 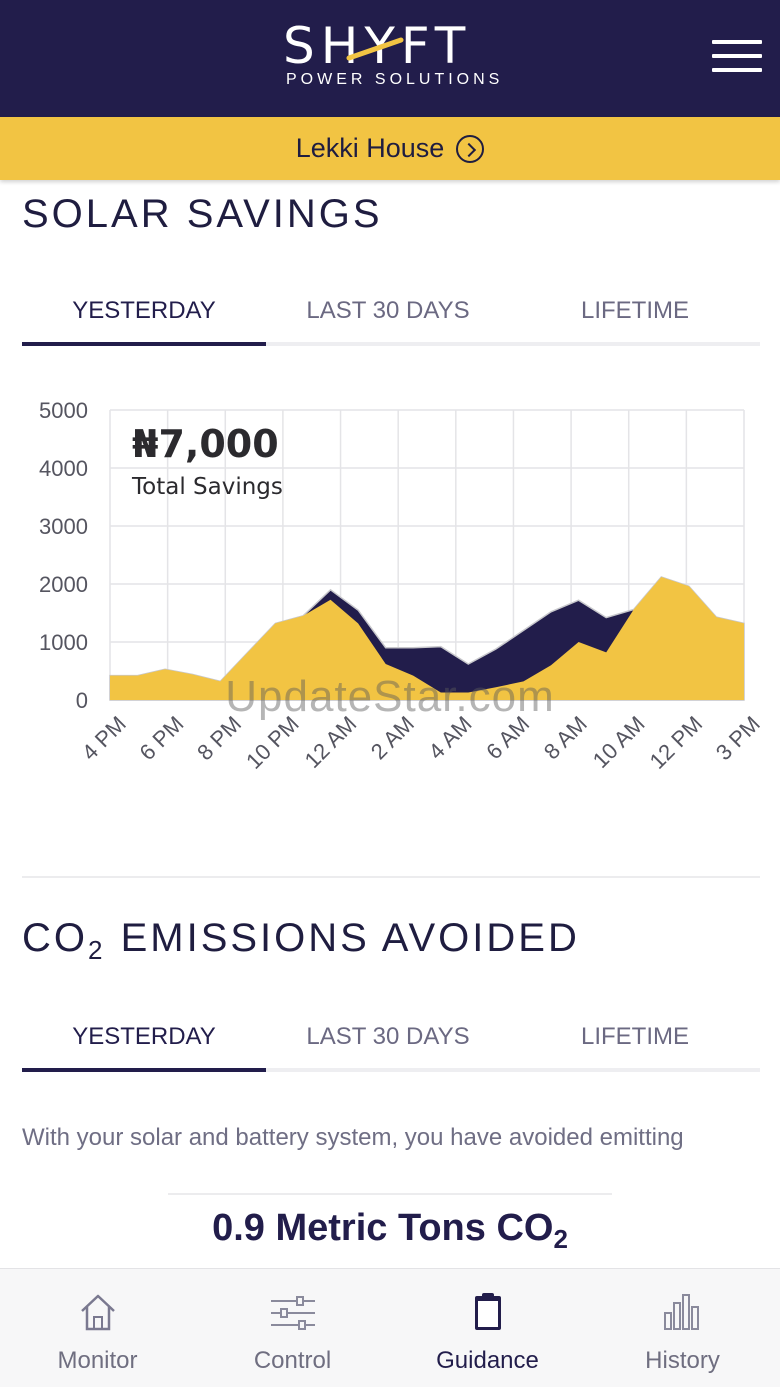 What do you see at coordinates (144, 310) in the screenshot?
I see `tab-yesterday: YESTERDAY` at bounding box center [144, 310].